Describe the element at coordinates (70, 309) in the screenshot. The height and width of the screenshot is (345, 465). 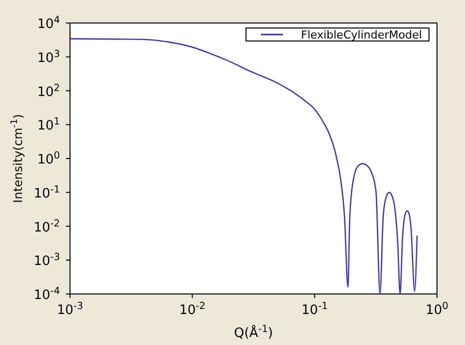
I see `x-tick-label: 10$^{-3}$` at that location.